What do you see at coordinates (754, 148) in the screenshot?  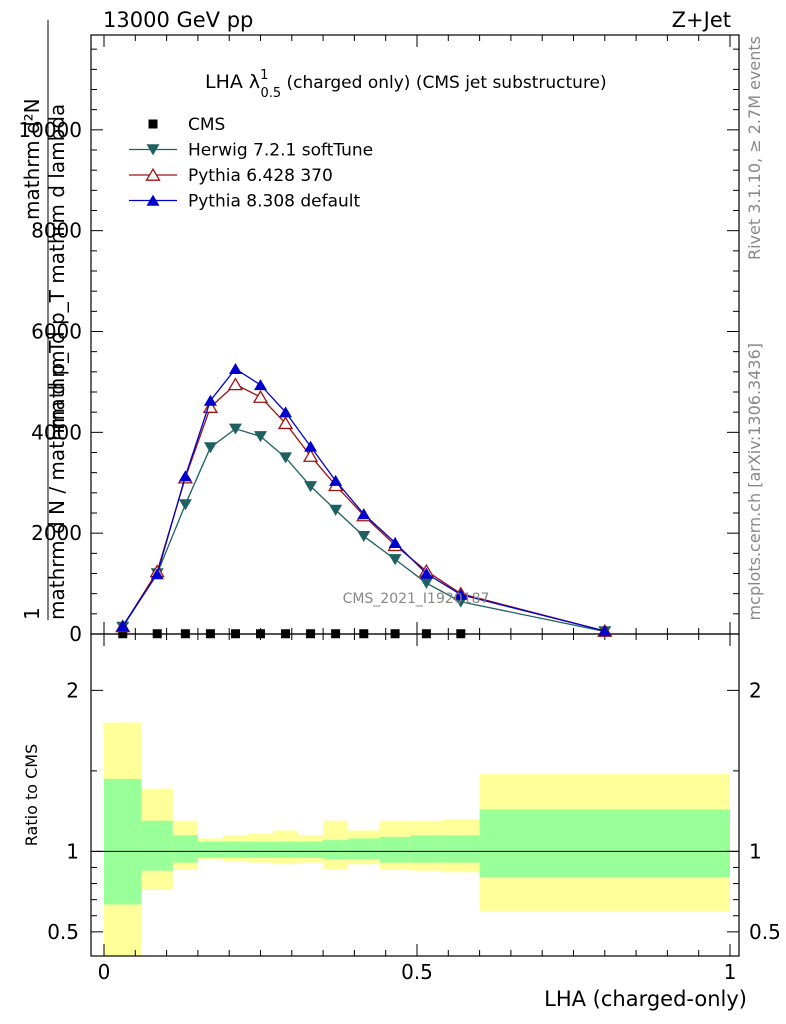 I see `rivet-label: Rivet 3.1.10, ≥ 2.7M events` at bounding box center [754, 148].